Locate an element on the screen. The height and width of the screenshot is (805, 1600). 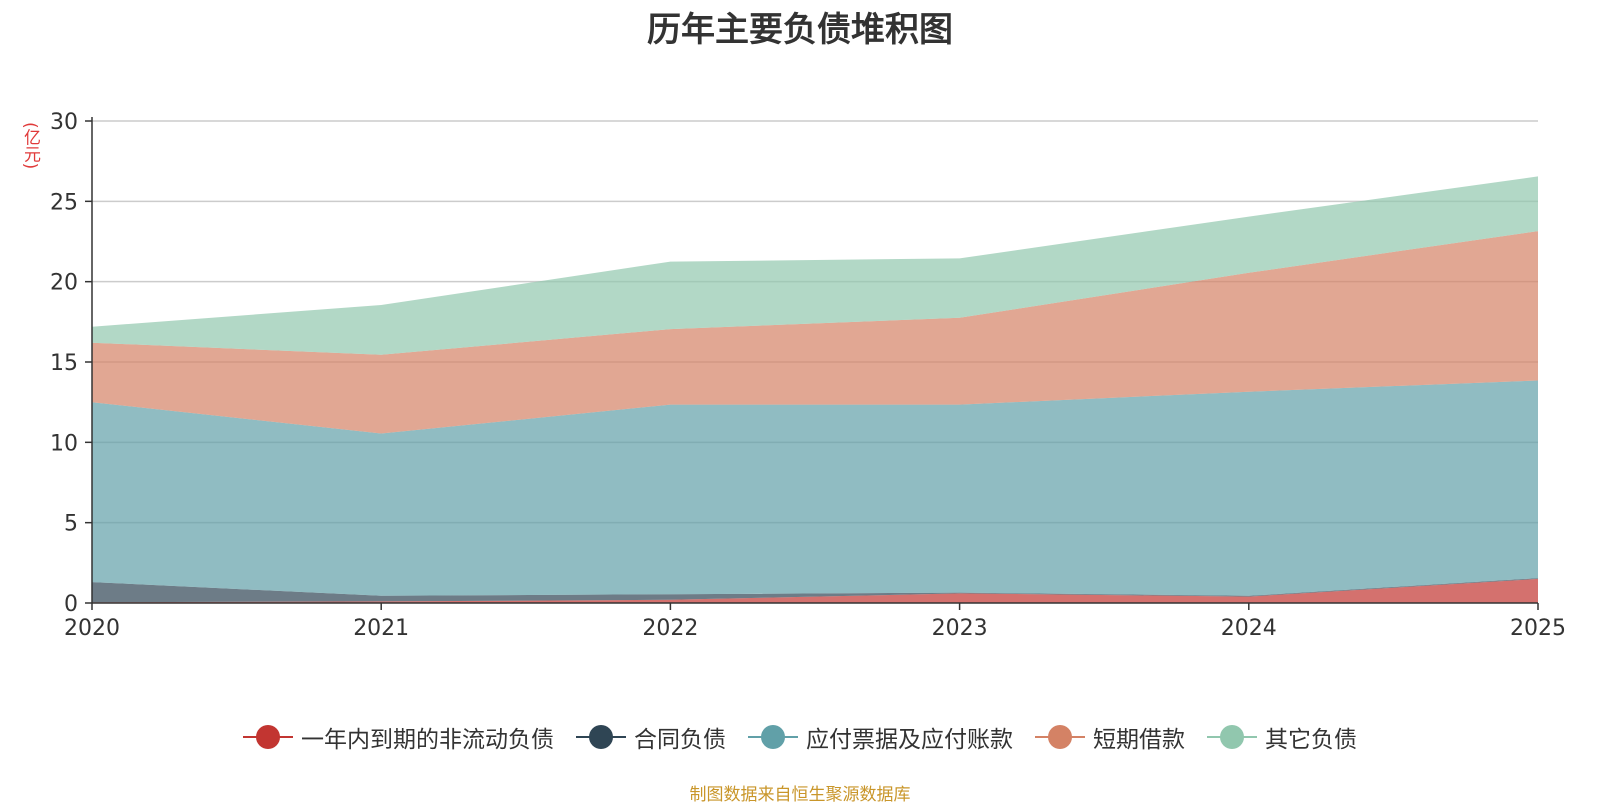
source-note: 制图数据来自恒生聚源数据库 is located at coordinates (800, 795).